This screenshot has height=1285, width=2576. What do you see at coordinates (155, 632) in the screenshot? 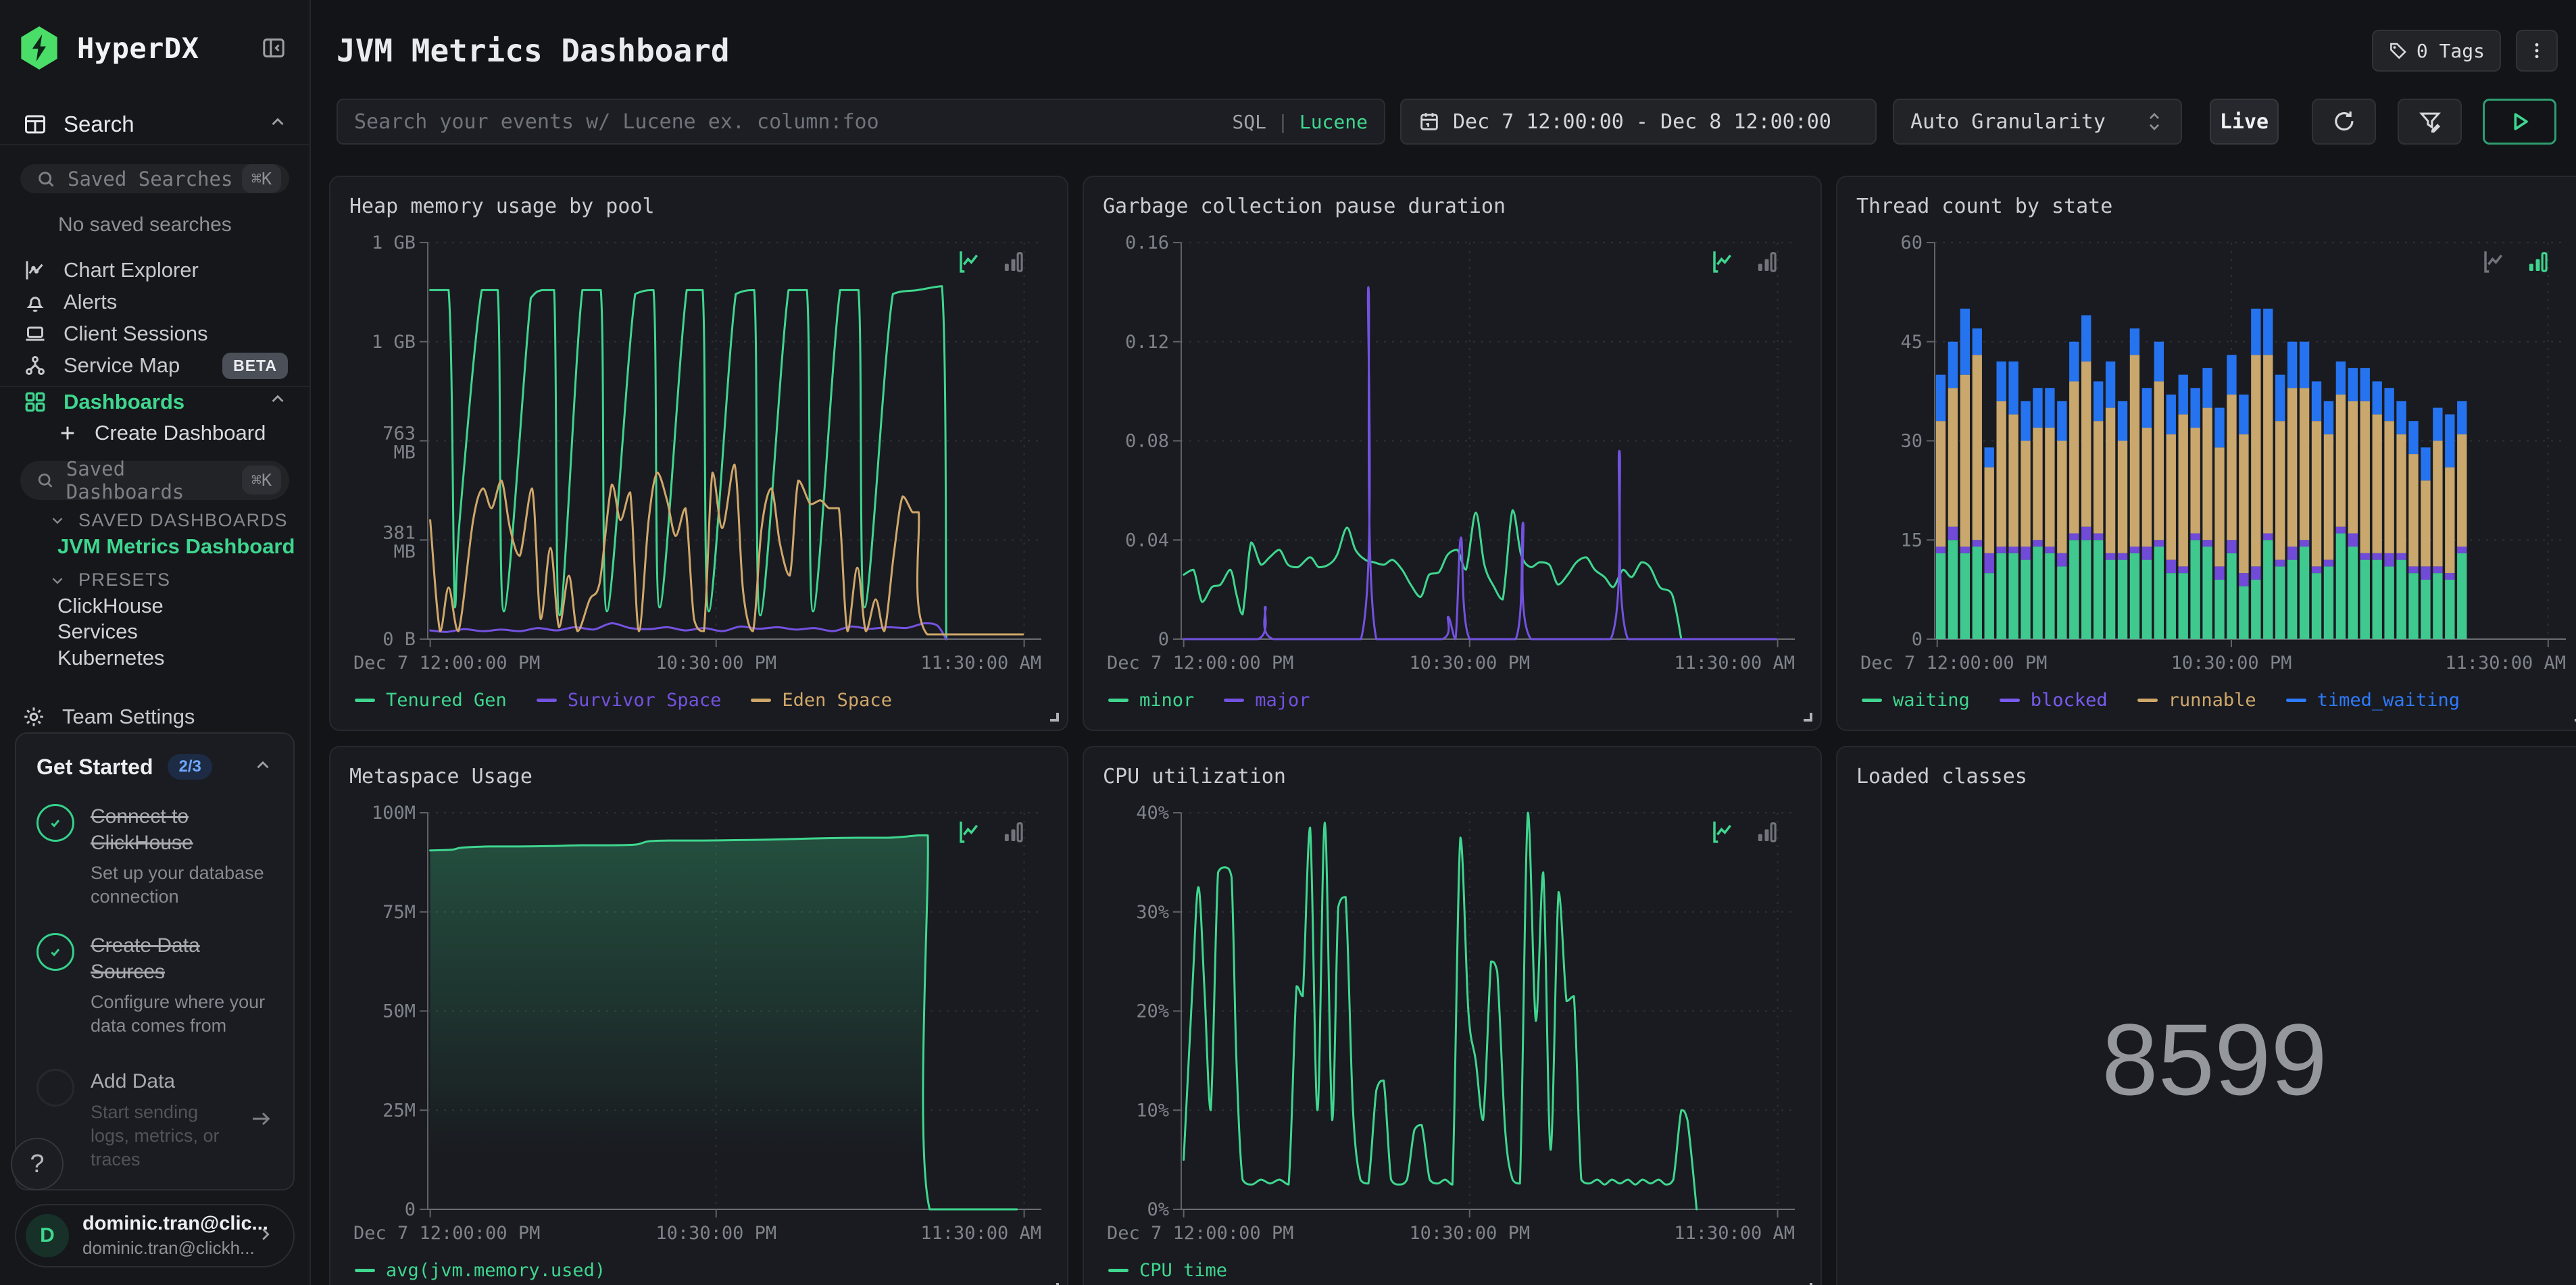
I see `sidebar-item-services: Services` at bounding box center [155, 632].